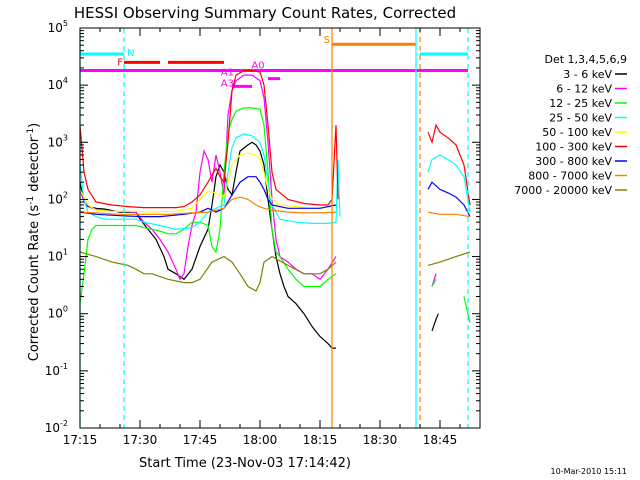 The width and height of the screenshot is (640, 480). What do you see at coordinates (227, 83) in the screenshot?
I see `annotation-label-a3: A3` at bounding box center [227, 83].